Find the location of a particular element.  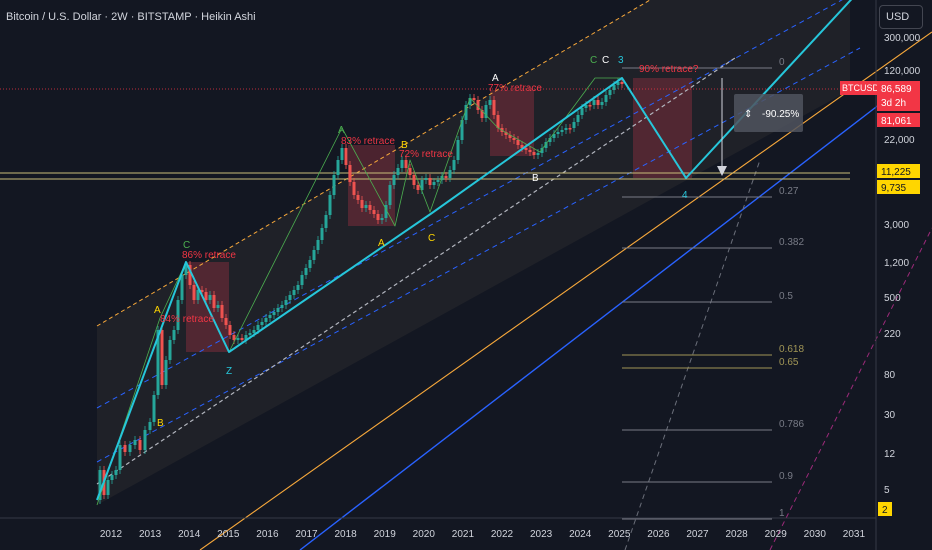

fib-label: 0.618 is located at coordinates (791, 349).